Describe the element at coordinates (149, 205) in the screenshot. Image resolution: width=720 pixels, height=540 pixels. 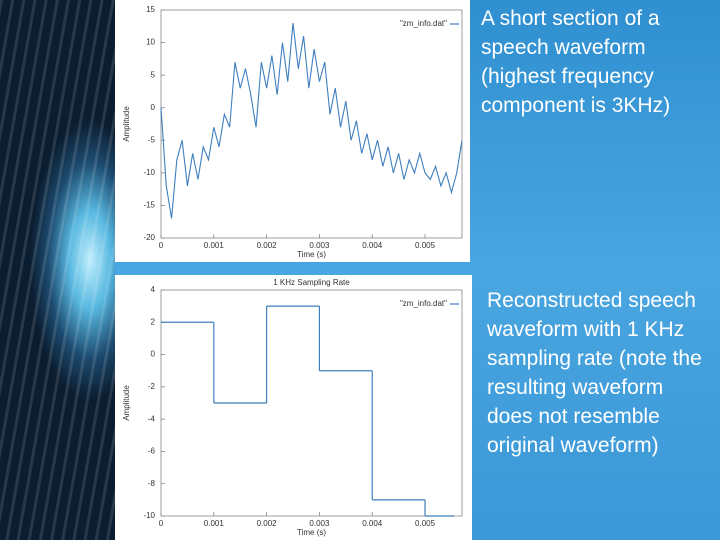
I see `y-tick-label: -15` at that location.